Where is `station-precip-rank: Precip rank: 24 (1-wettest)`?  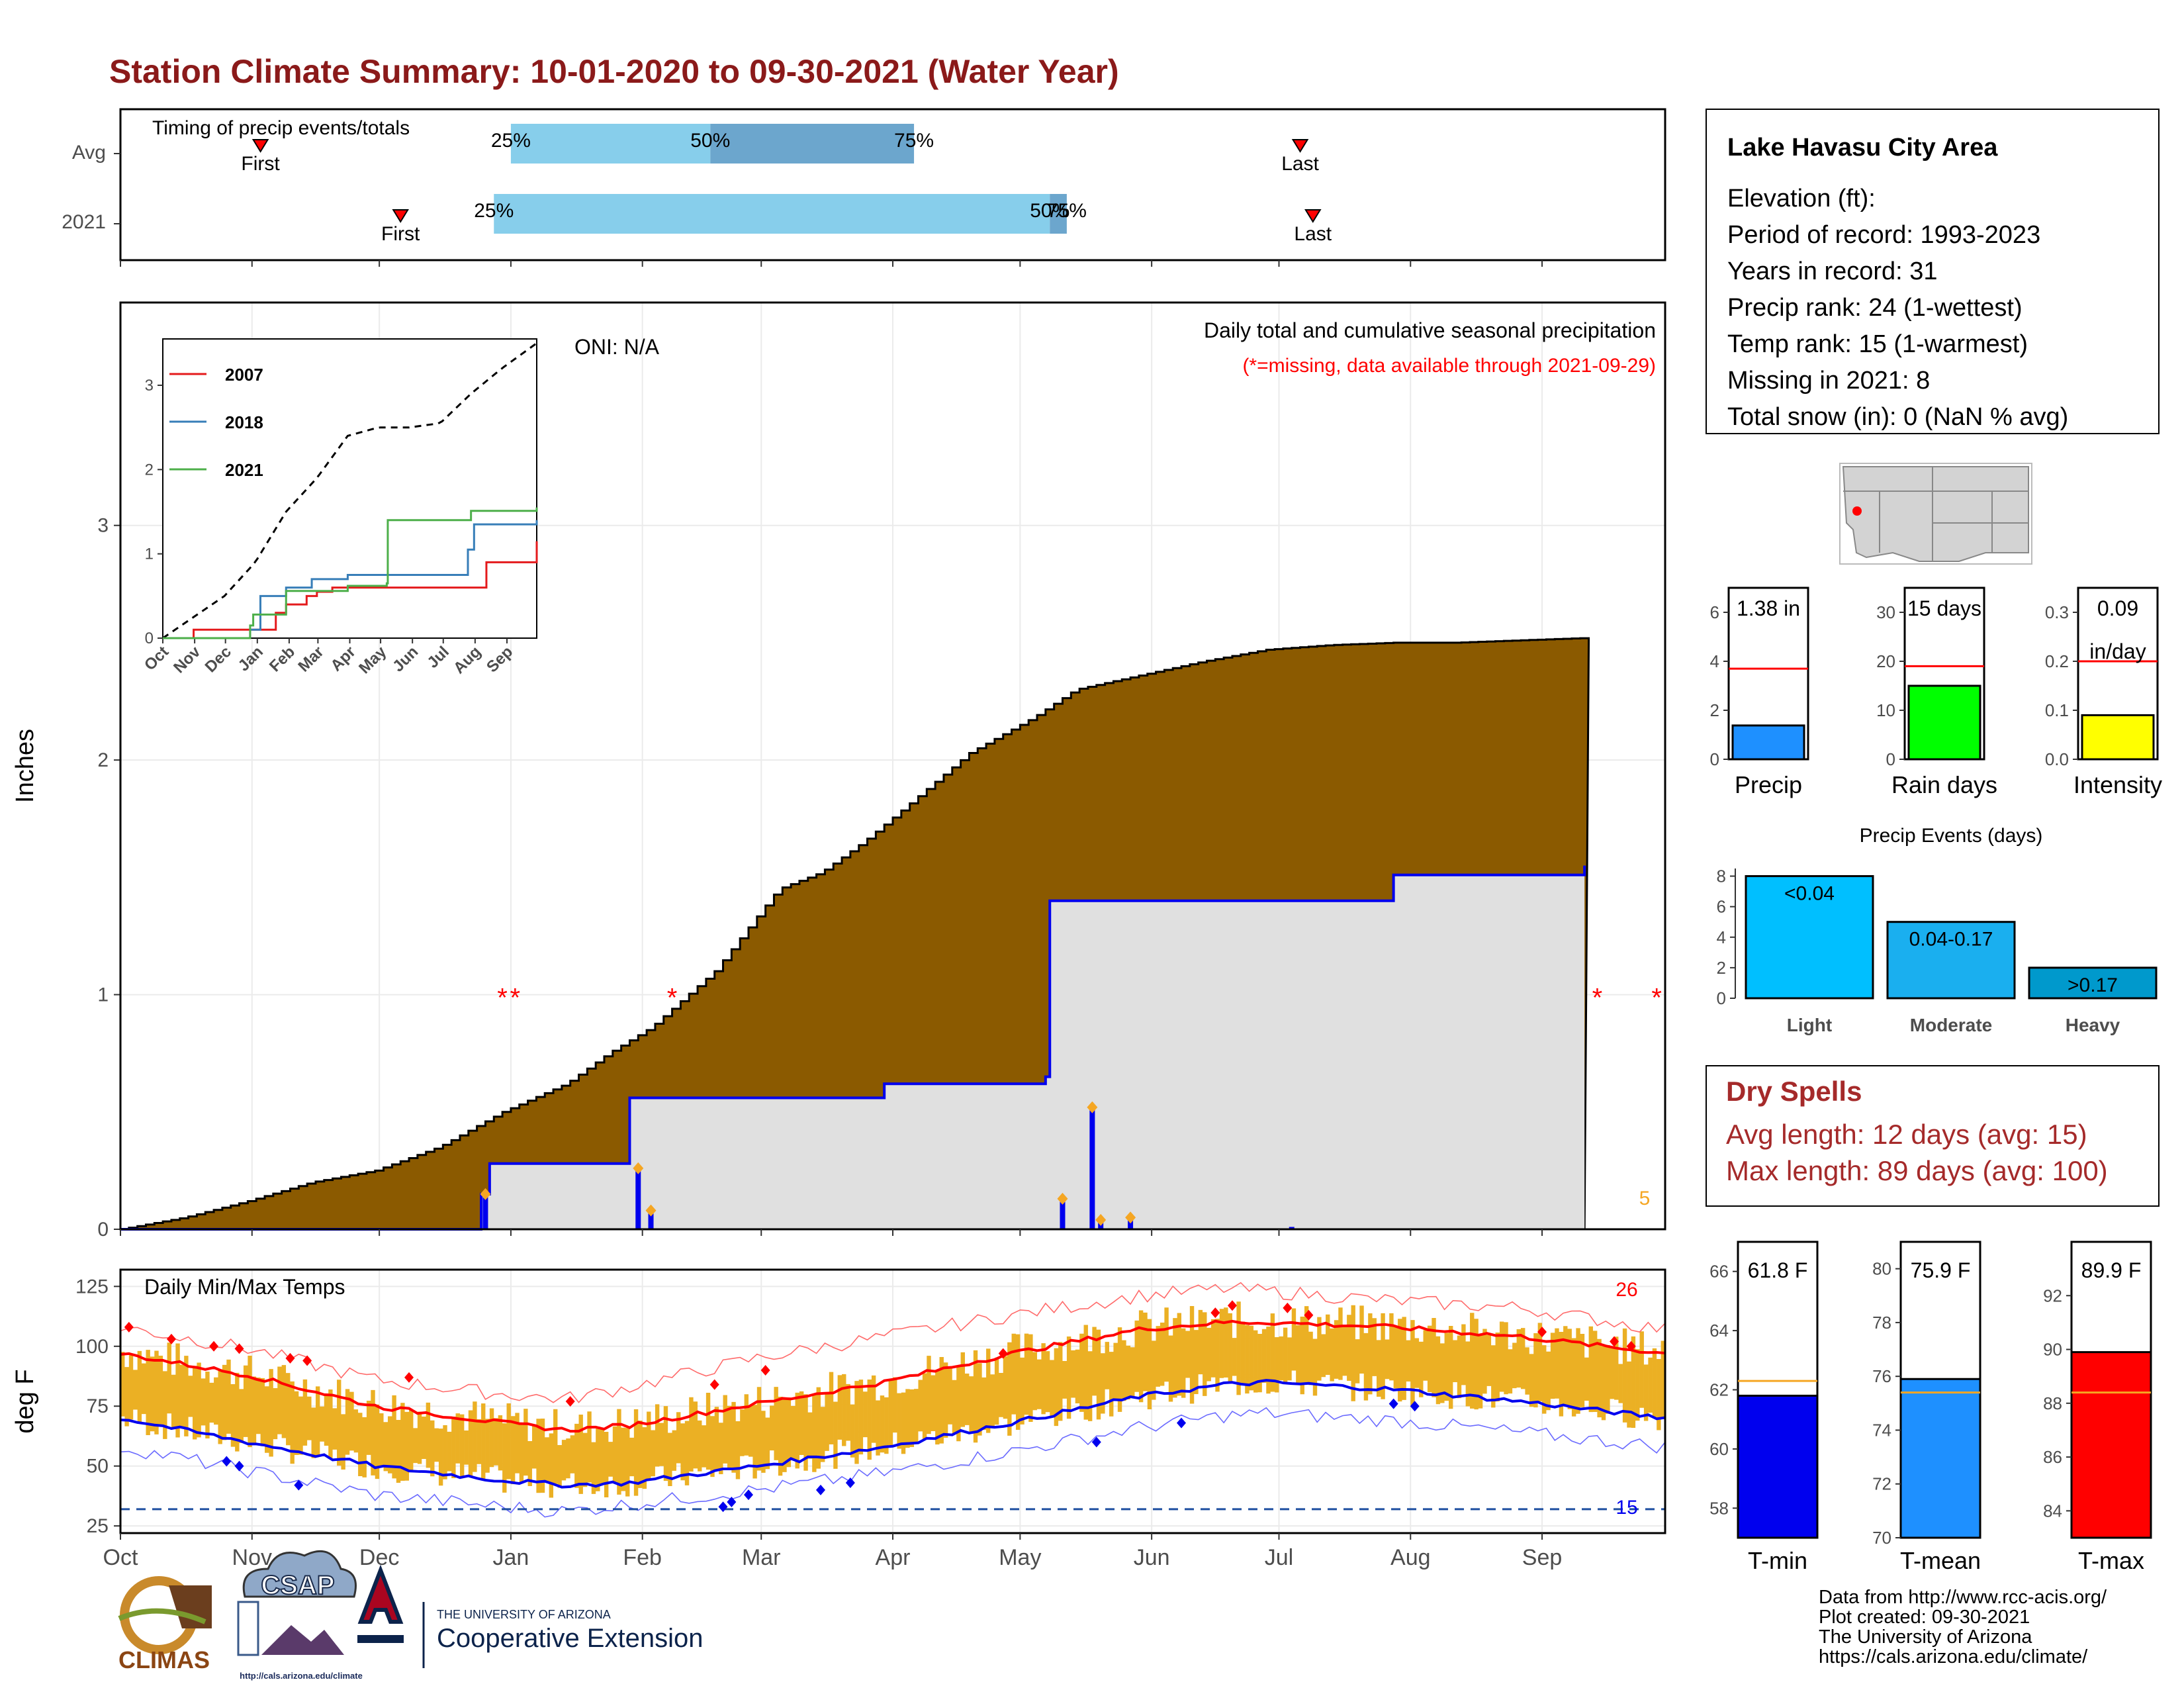
station-precip-rank: Precip rank: 24 (1-wettest) is located at coordinates (1875, 308).